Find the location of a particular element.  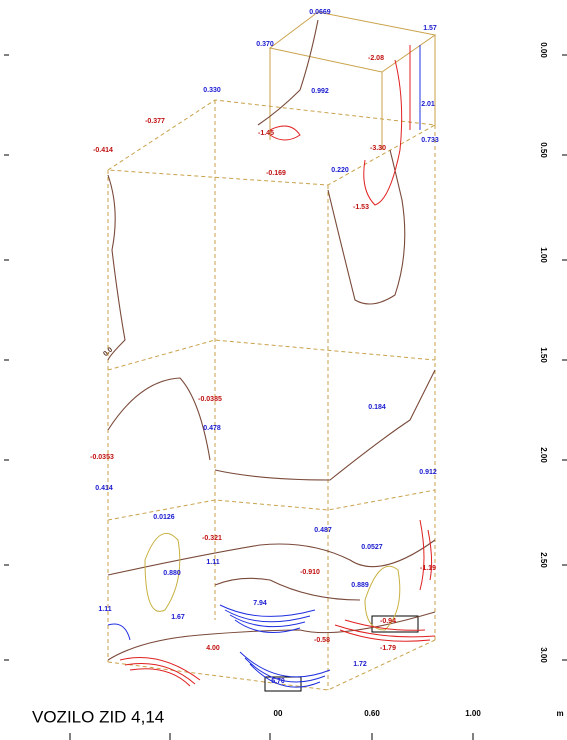

x-axis-label: 00 is located at coordinates (278, 713).